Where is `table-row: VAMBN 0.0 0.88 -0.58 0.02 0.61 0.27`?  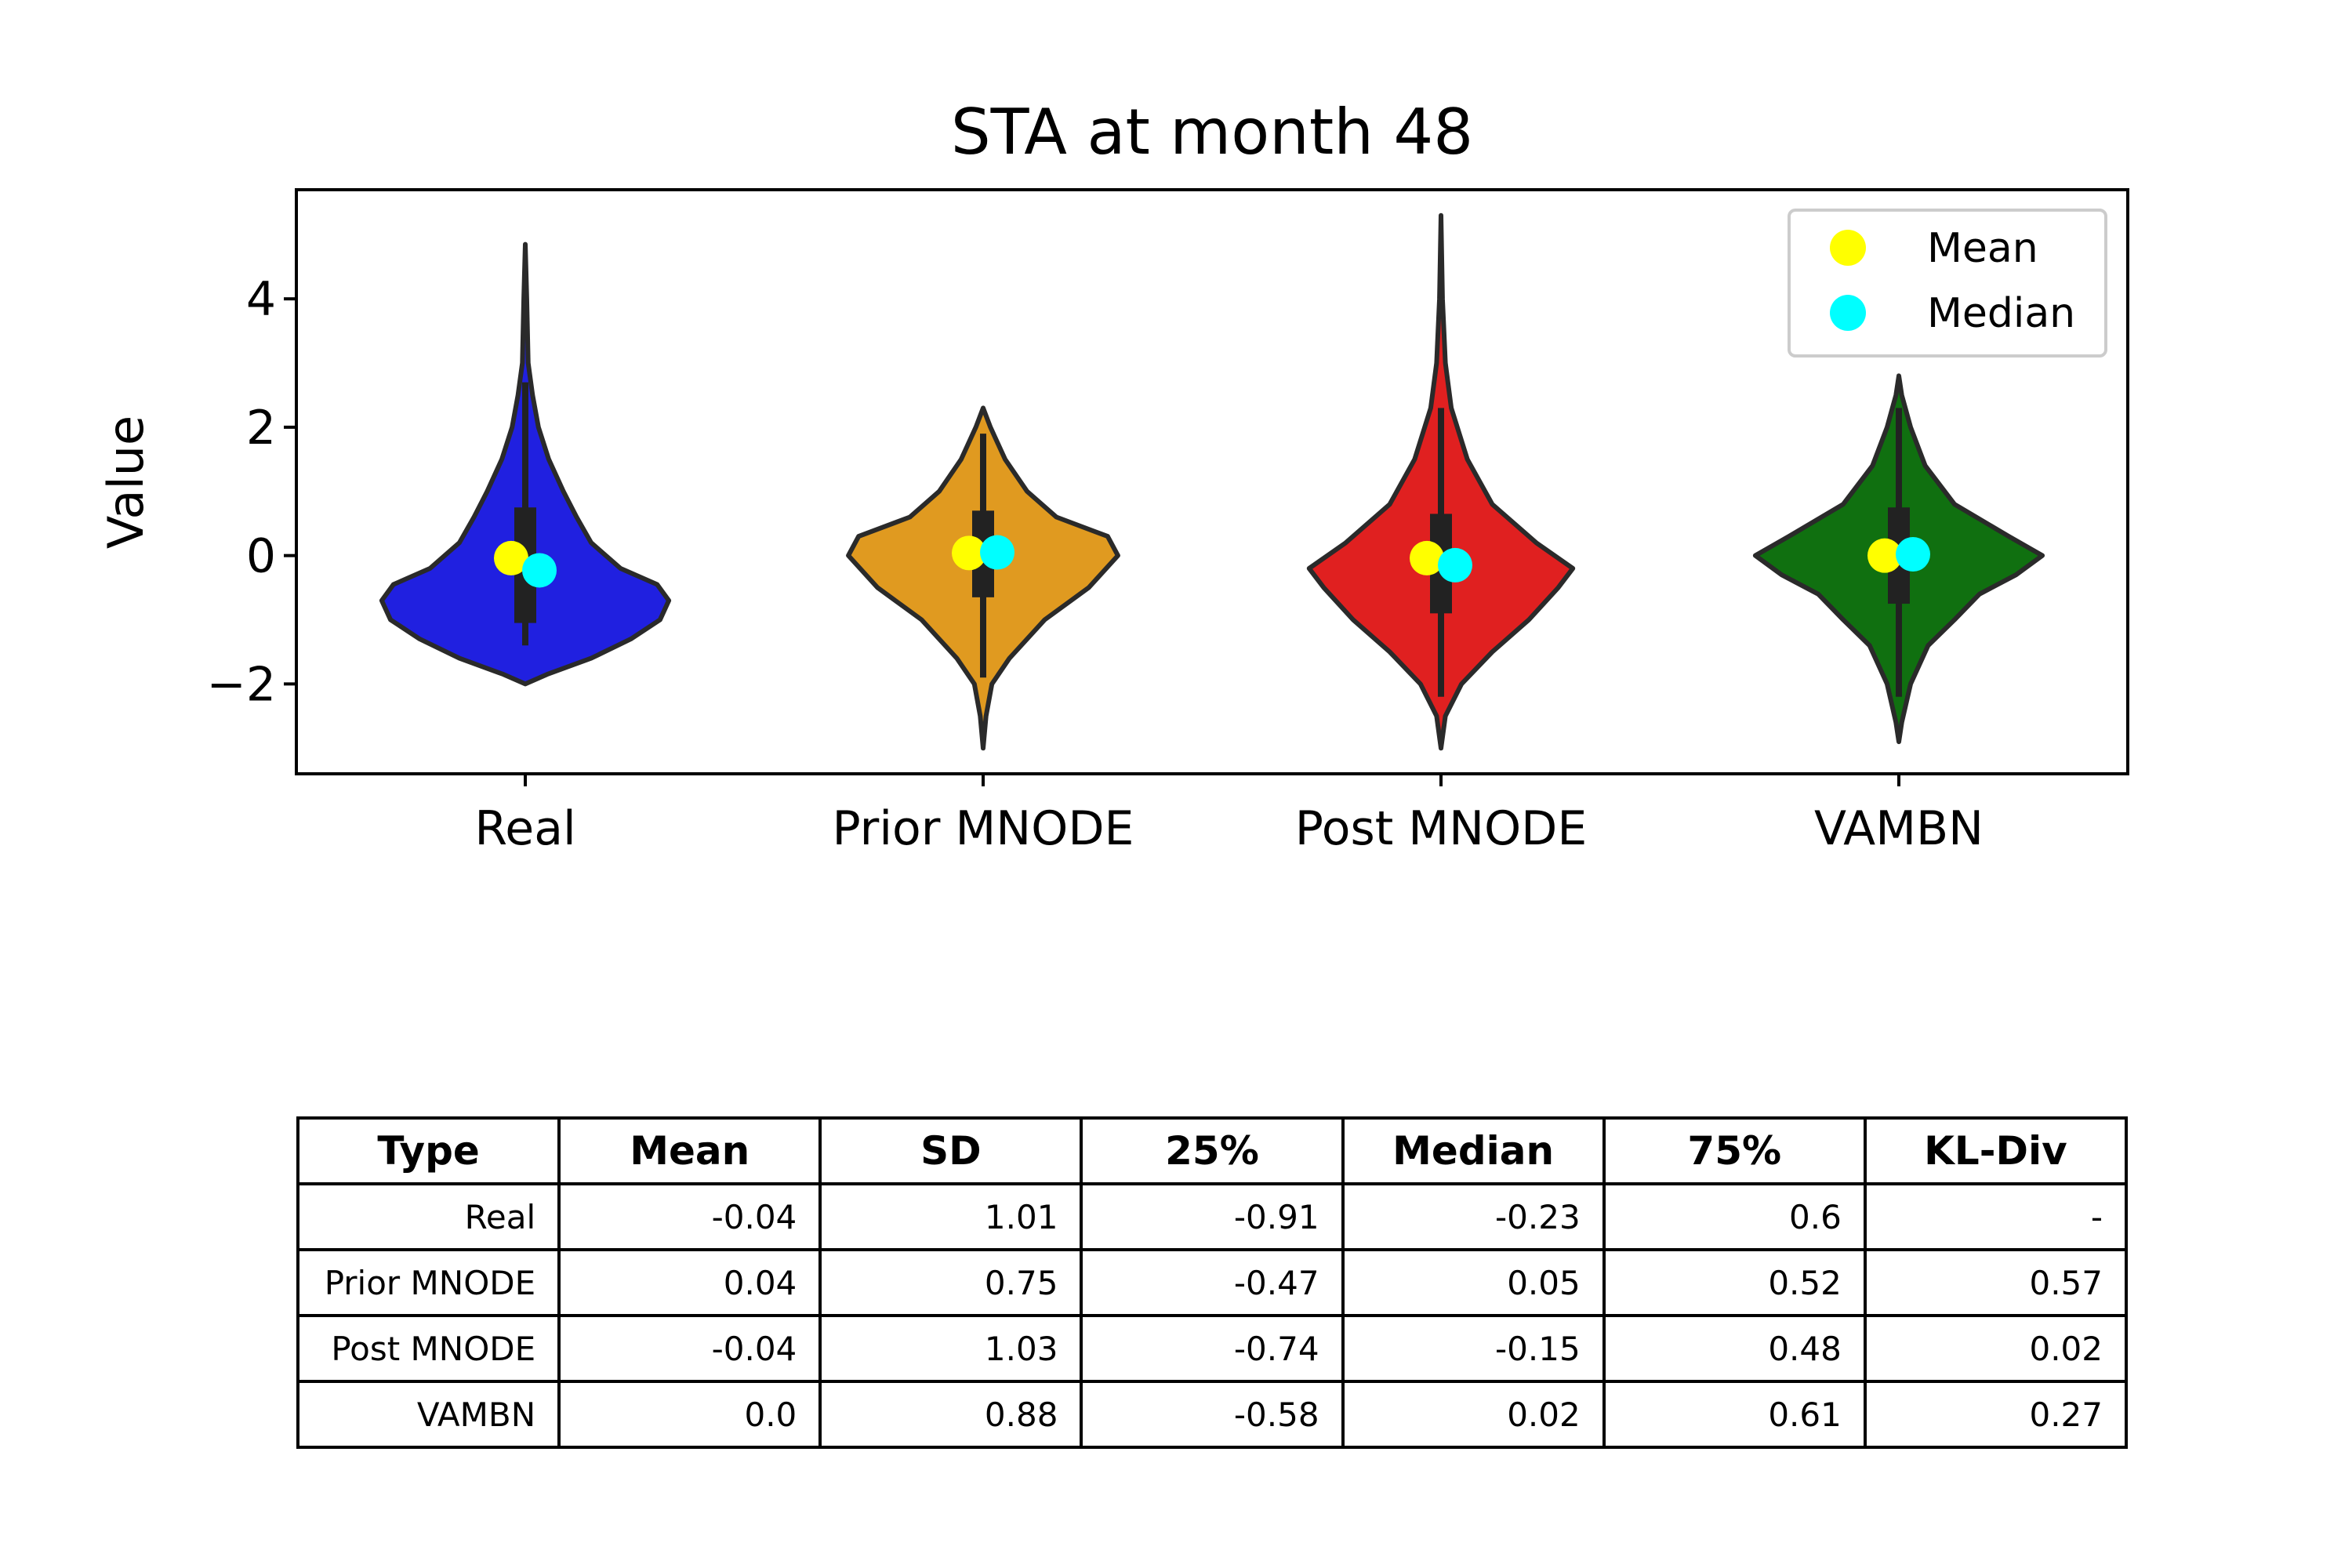
table-row: VAMBN 0.0 0.88 -0.58 0.02 0.61 0.27 is located at coordinates (1212, 1414).